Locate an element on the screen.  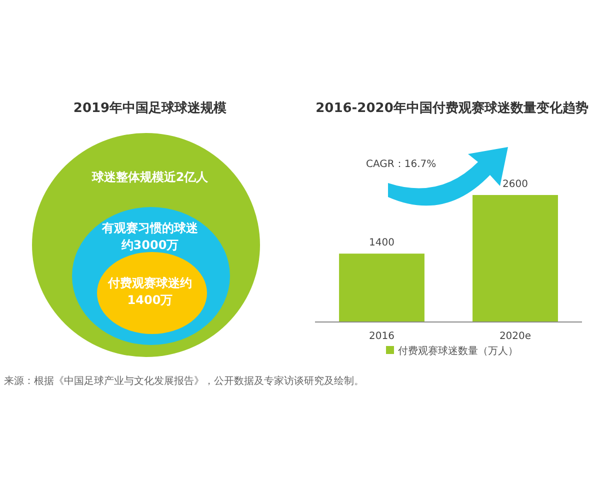
data-label: 1400 is located at coordinates (381, 243).